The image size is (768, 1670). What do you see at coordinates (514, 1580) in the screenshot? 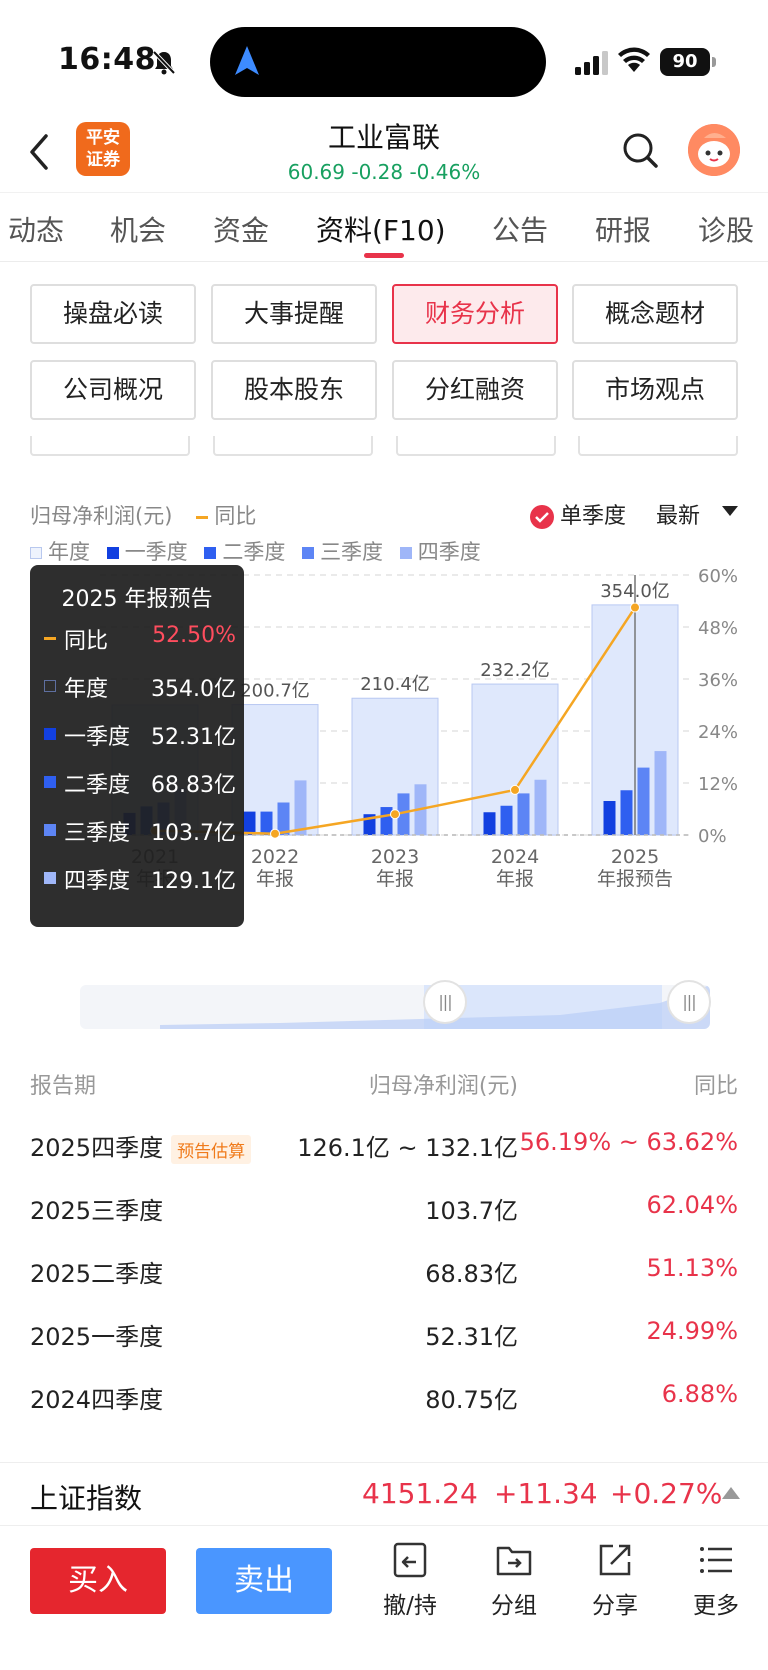
I see `group-button: 分组` at bounding box center [514, 1580].